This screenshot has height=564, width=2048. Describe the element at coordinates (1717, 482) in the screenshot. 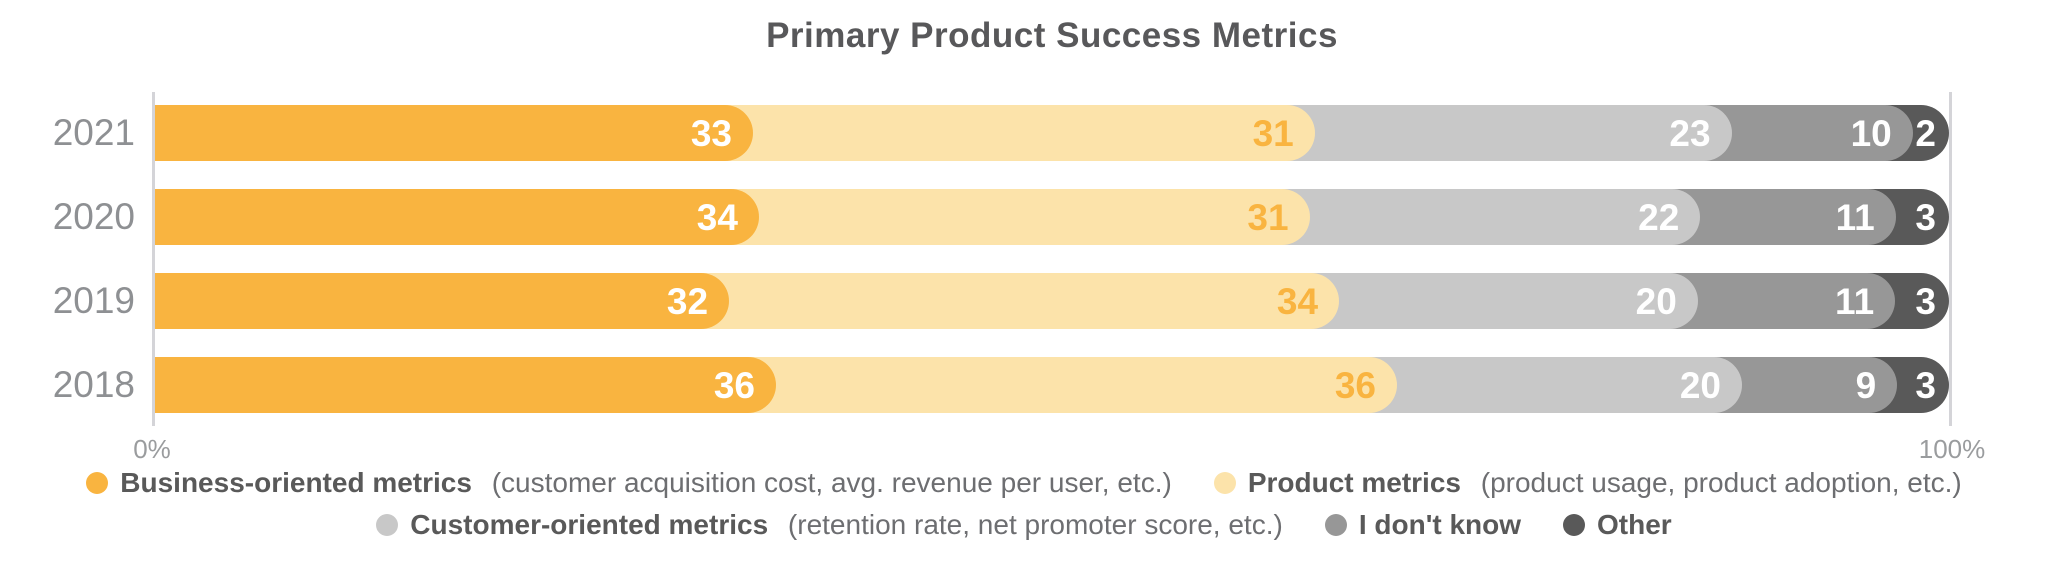

I see `legend-series-description: (product usage, product adoption, etc.)` at that location.